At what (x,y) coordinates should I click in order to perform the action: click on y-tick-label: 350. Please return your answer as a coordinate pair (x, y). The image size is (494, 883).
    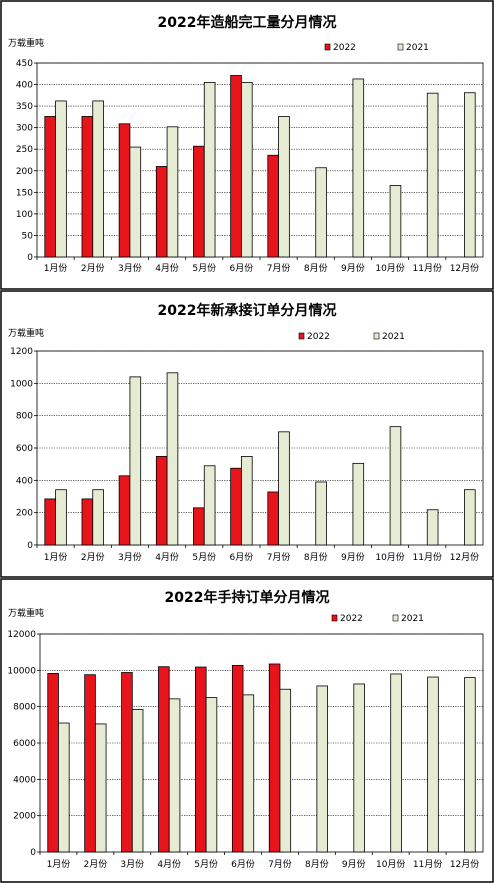
    Looking at the image, I should click on (24, 107).